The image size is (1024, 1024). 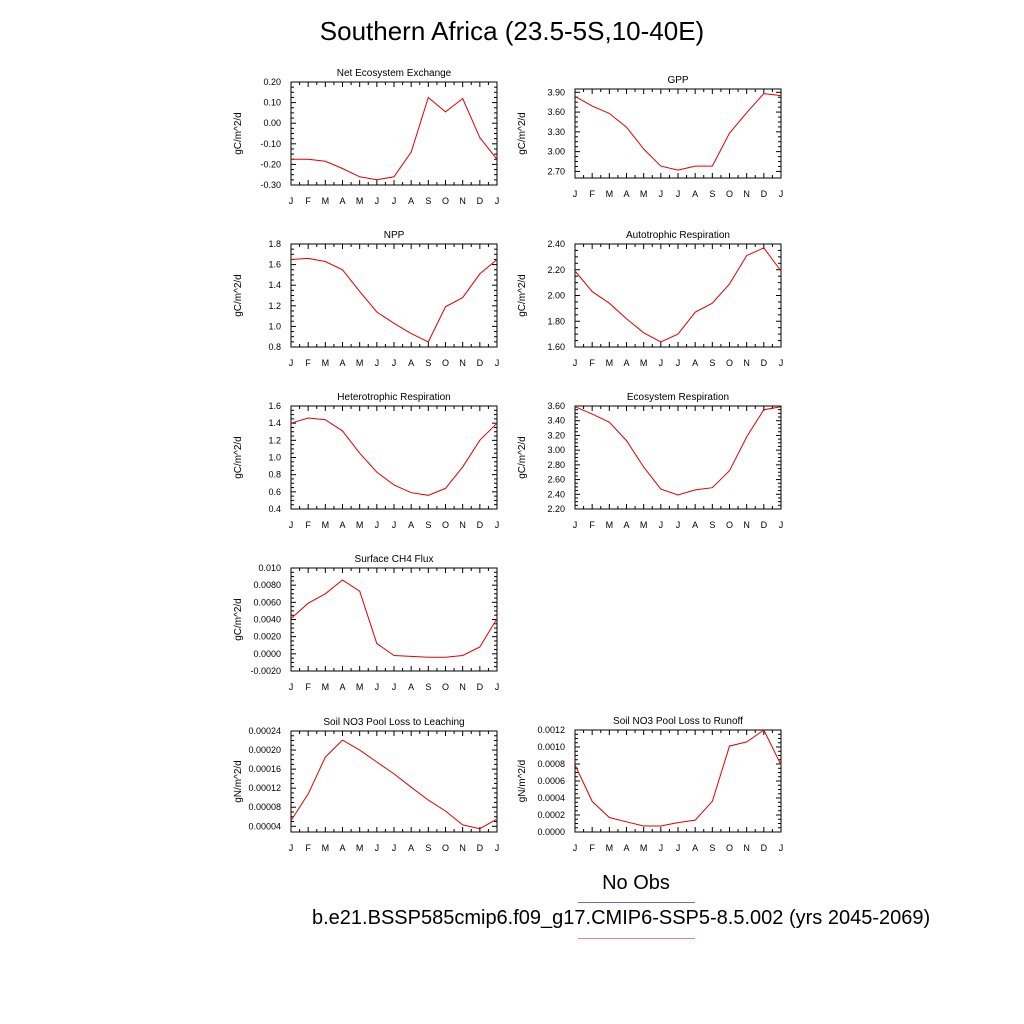 I want to click on y-axis-label: gN/m^2/d, so click(x=238, y=781).